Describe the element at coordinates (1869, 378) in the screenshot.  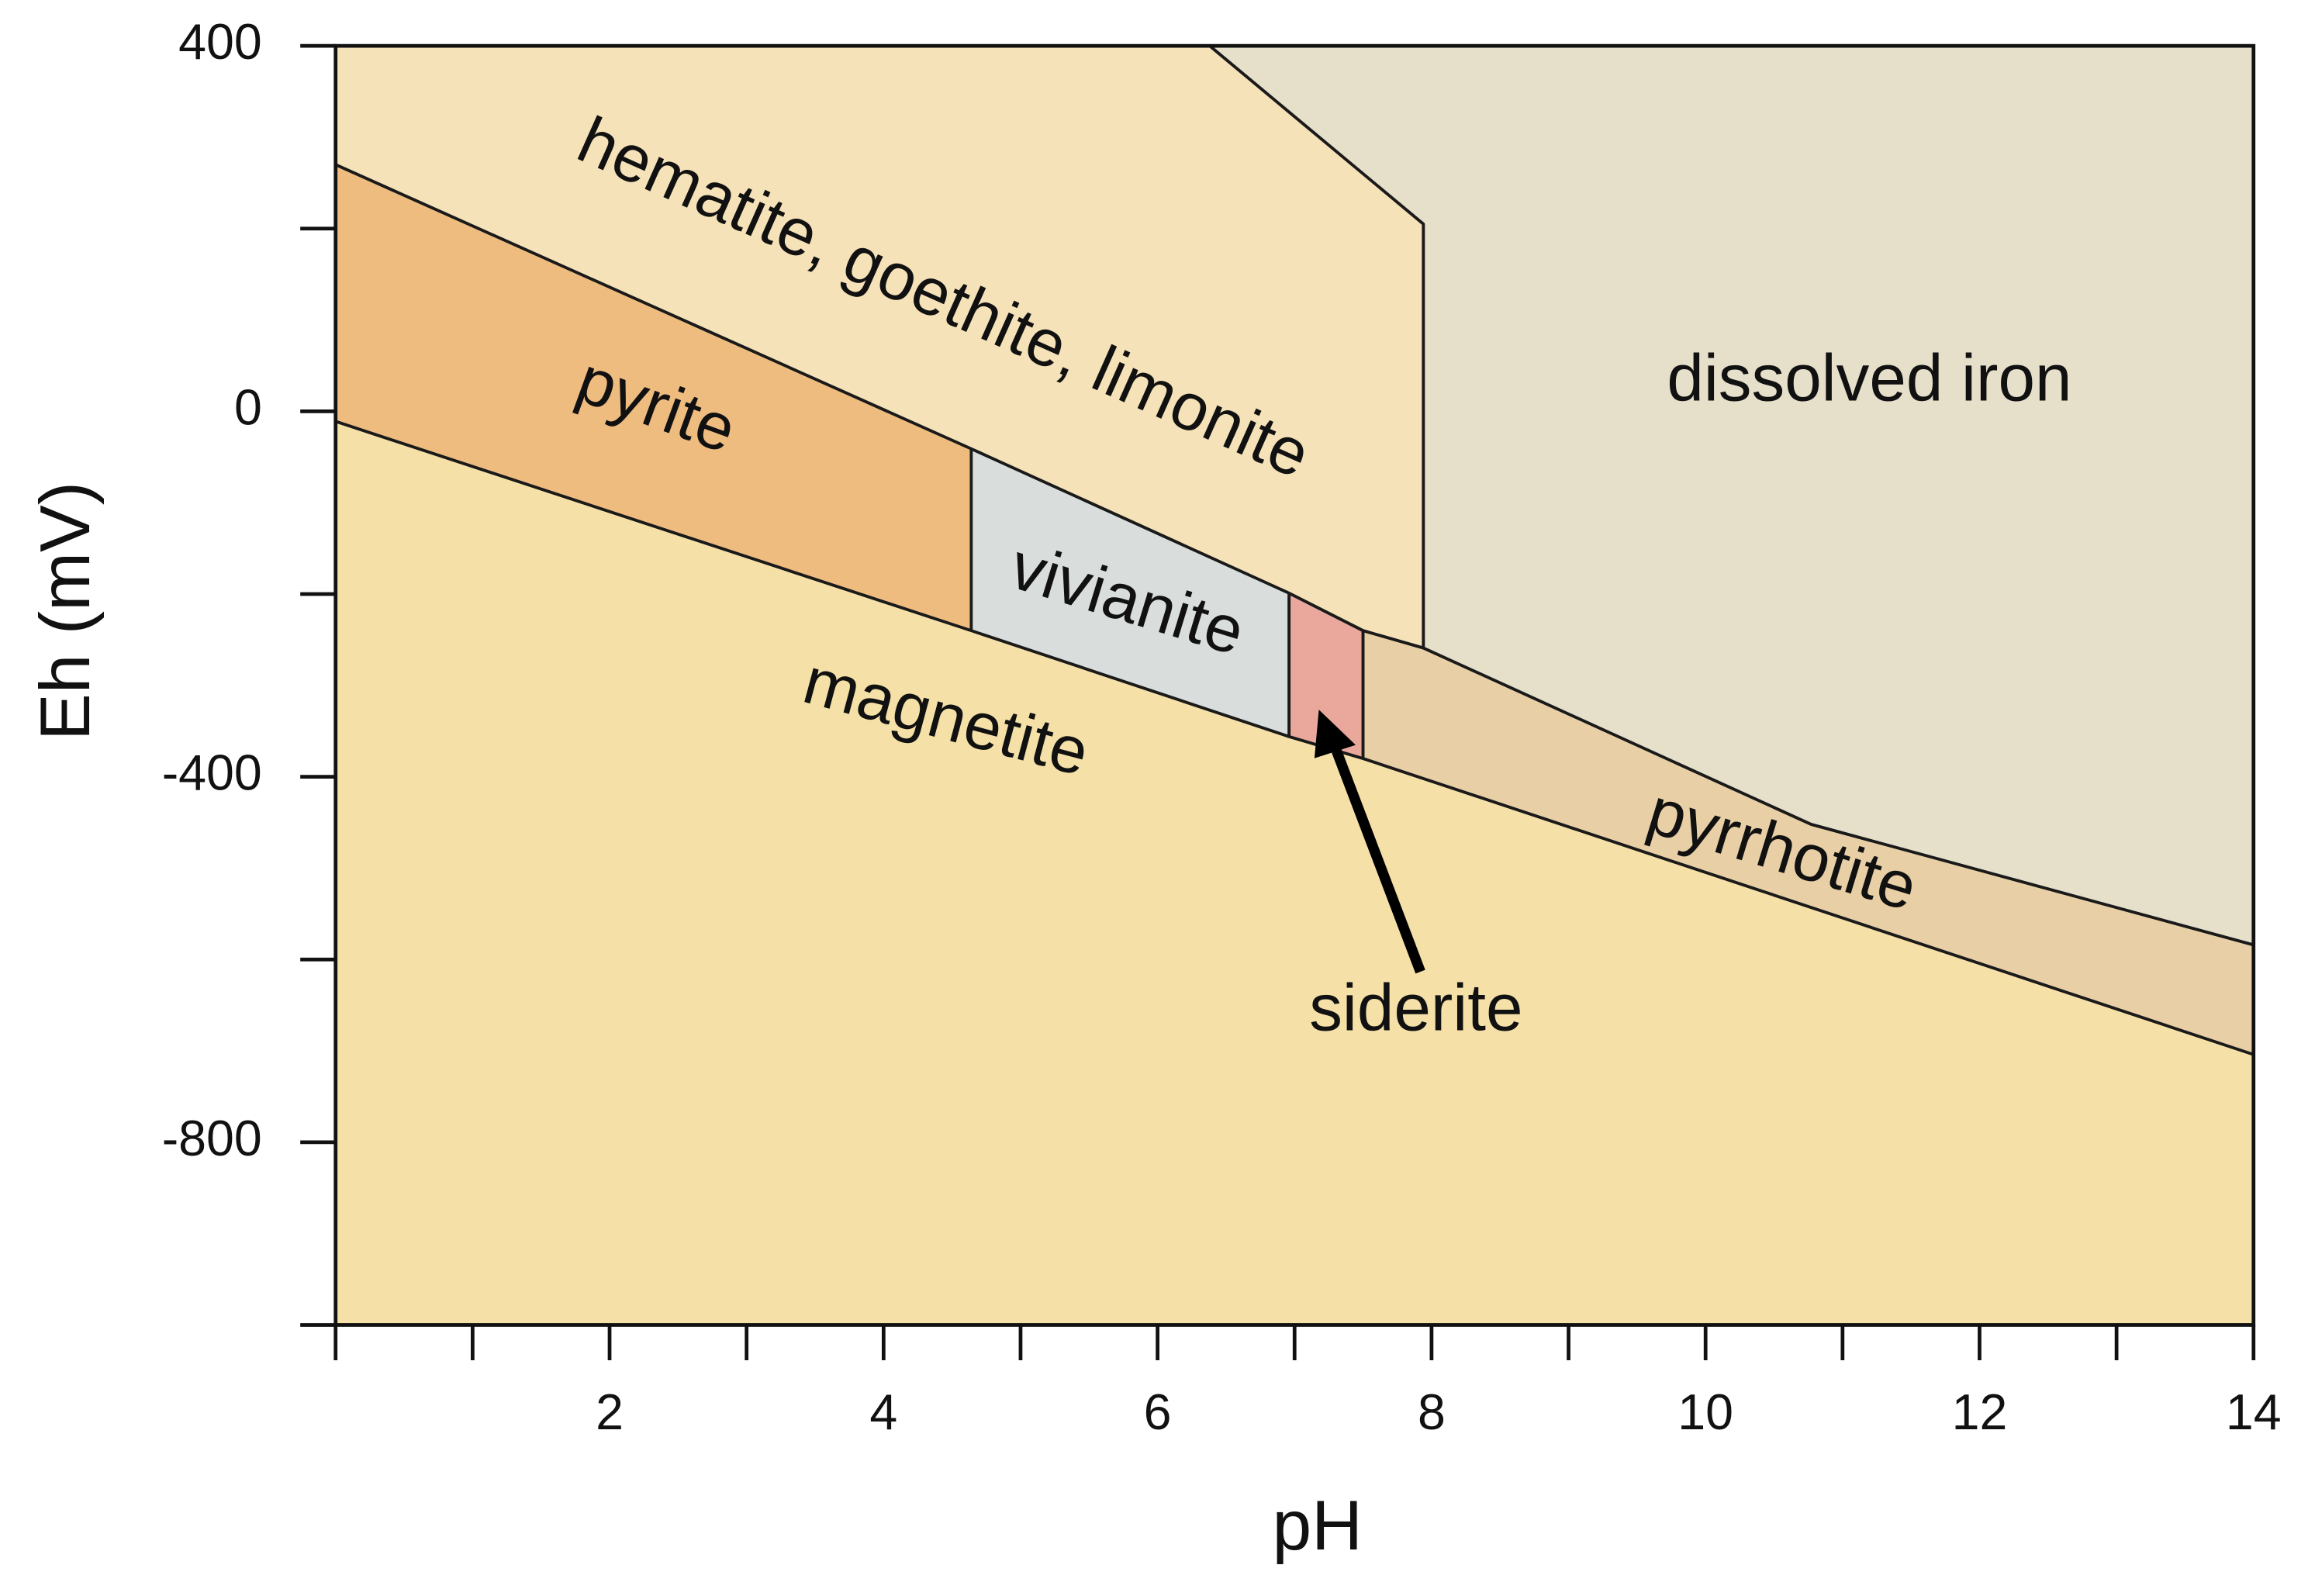
I see `region-label: dissolved iron` at that location.